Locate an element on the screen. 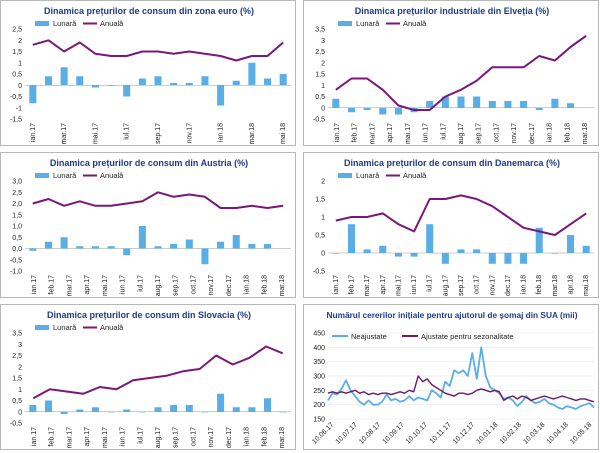 The image size is (600, 453). line-ajustate is located at coordinates (461, 389).